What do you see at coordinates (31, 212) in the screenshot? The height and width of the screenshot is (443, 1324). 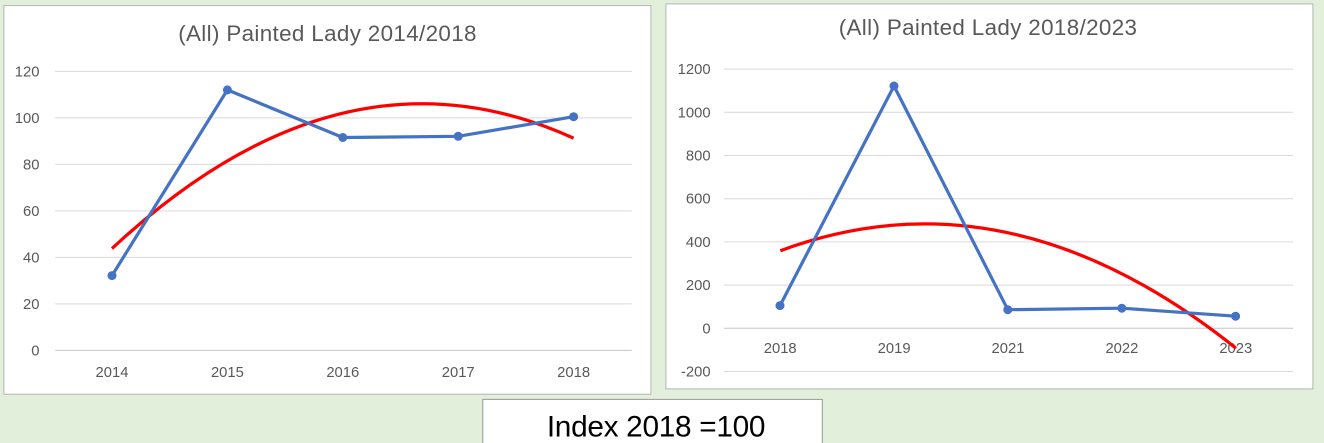 I see `svg-text: 60` at bounding box center [31, 212].